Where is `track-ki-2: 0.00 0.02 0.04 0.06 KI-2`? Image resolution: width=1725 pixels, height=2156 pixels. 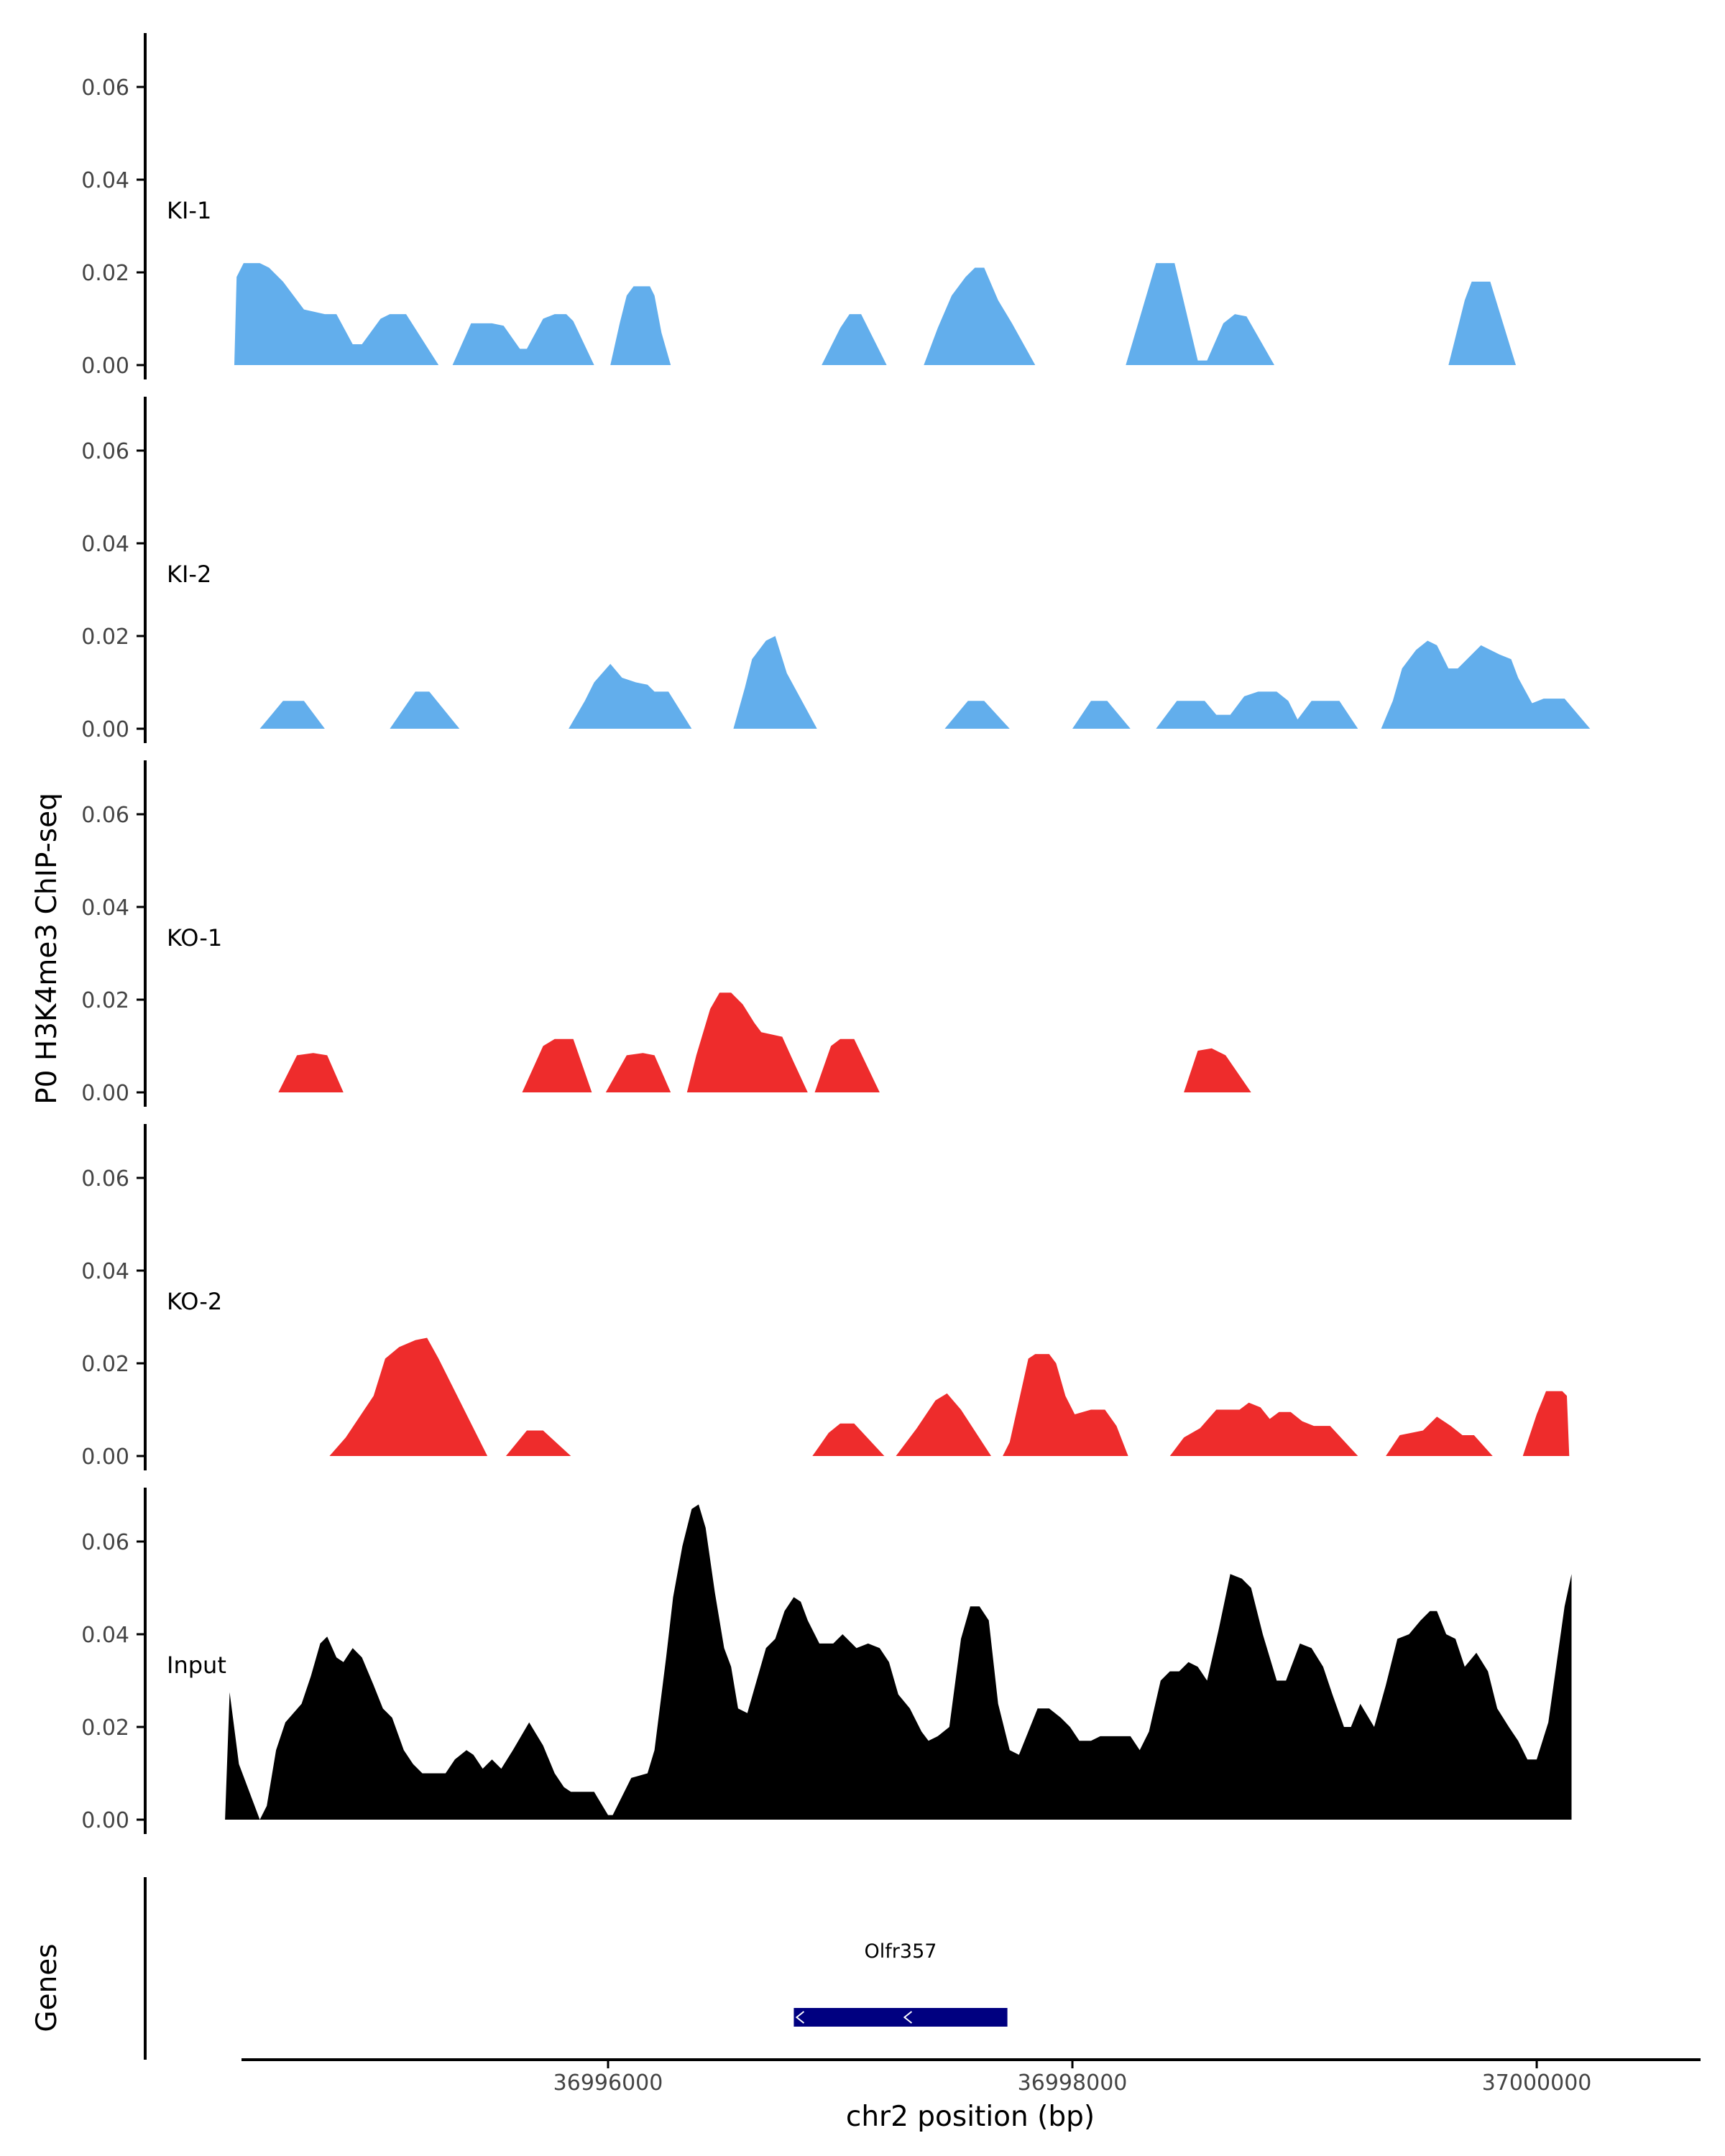 track-ki-2: 0.00 0.02 0.04 0.06 KI-2 is located at coordinates (836, 570).